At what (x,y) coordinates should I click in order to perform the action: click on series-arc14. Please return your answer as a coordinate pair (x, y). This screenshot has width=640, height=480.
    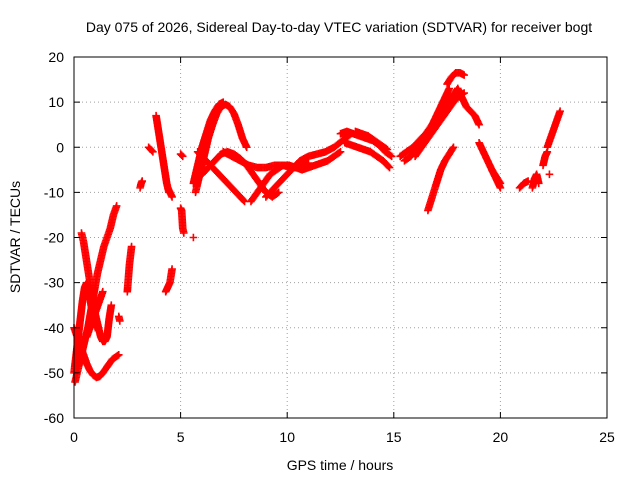
    Looking at the image, I should click on (181, 155).